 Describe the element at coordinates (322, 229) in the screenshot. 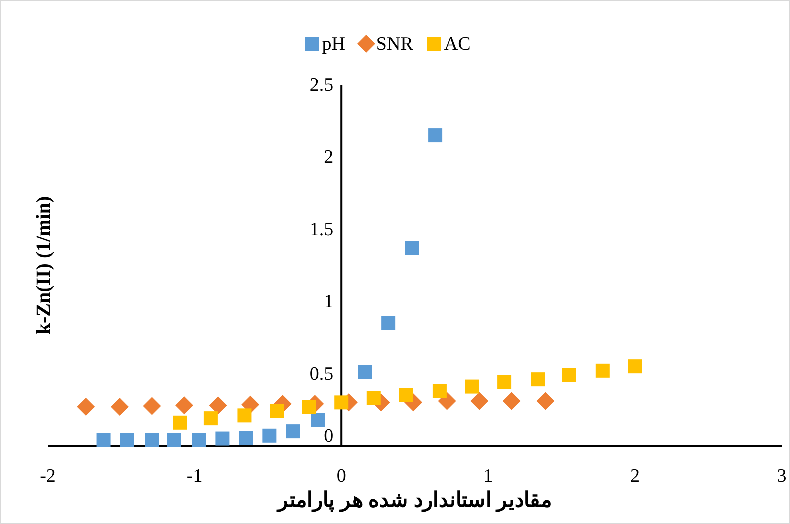

I see `y-tick-label: 1.5` at that location.